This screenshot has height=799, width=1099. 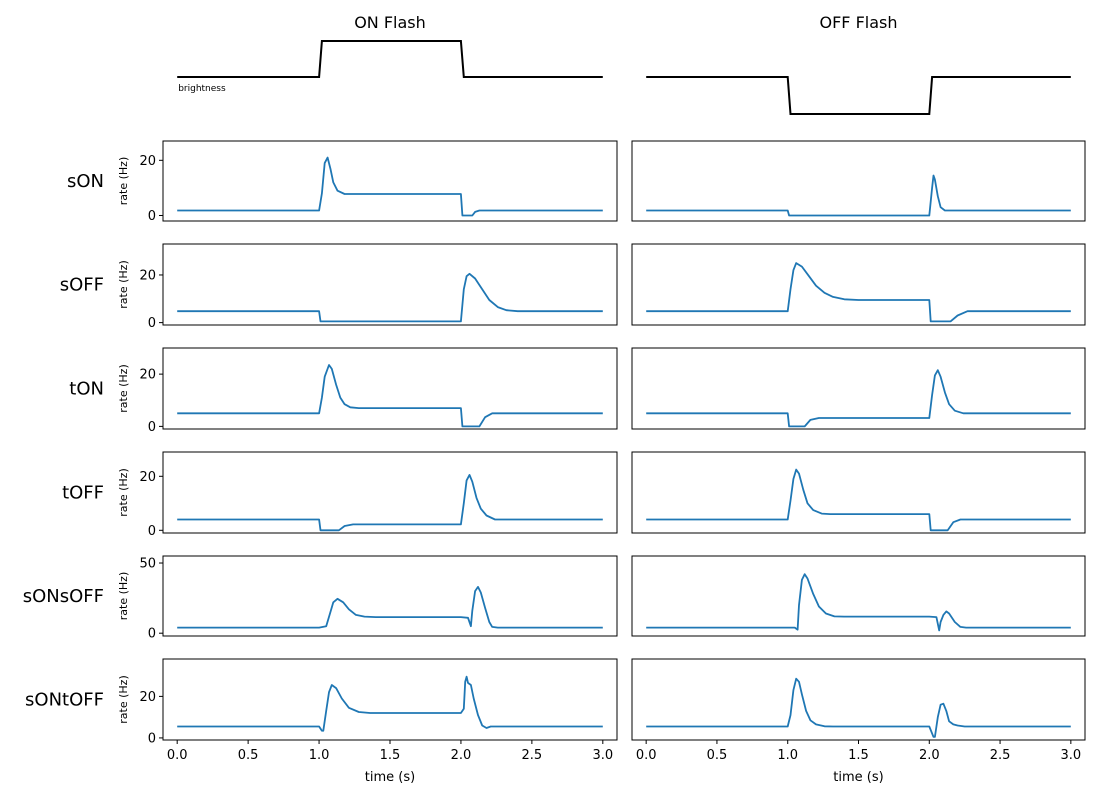 I want to click on response-line-tON-off, so click(x=858, y=398).